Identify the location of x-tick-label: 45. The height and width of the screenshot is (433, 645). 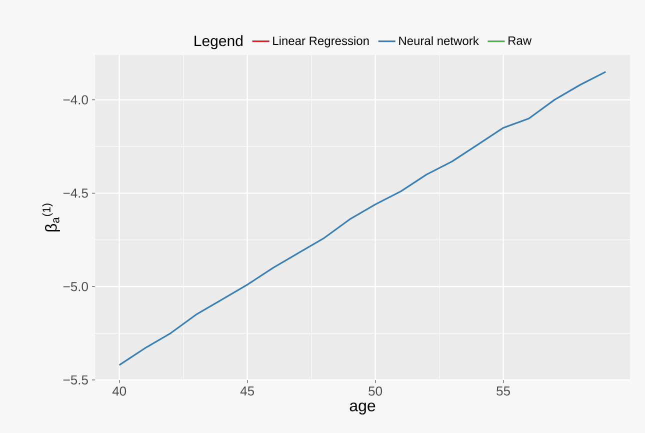
(247, 391).